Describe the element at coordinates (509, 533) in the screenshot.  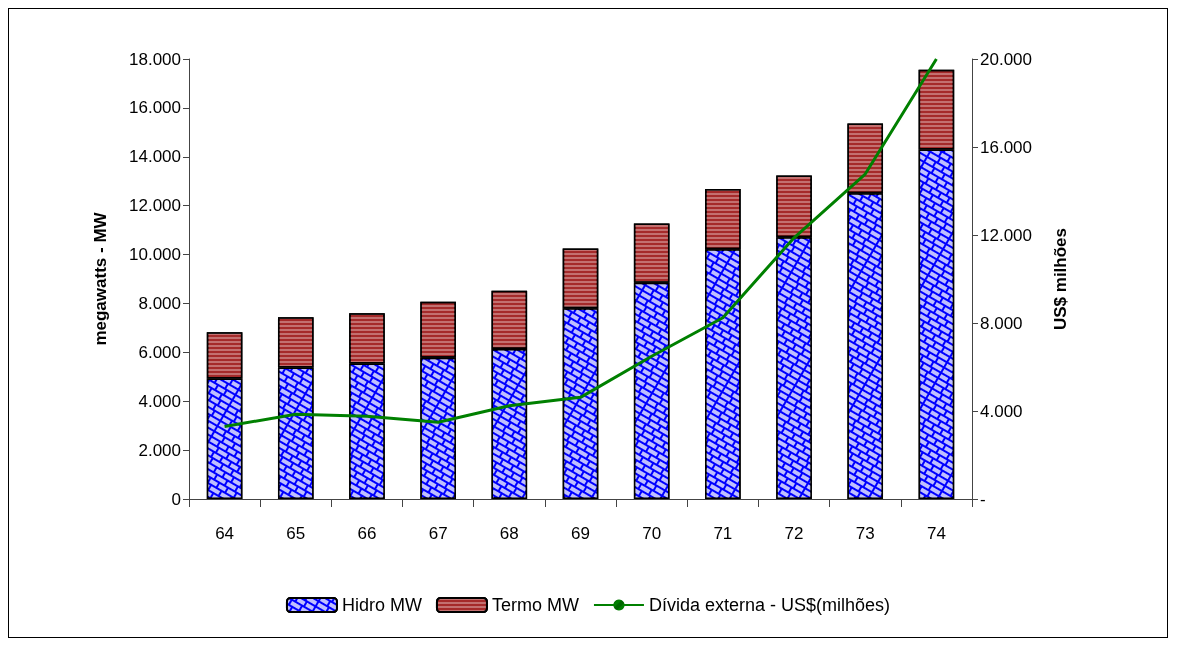
I see `x-tick-label: 68` at that location.